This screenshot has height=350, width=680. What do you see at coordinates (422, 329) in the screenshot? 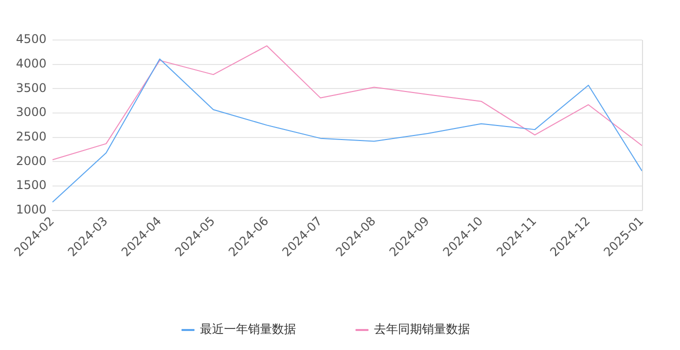
I see `legend-label: 去年同期销量数据` at bounding box center [422, 329].